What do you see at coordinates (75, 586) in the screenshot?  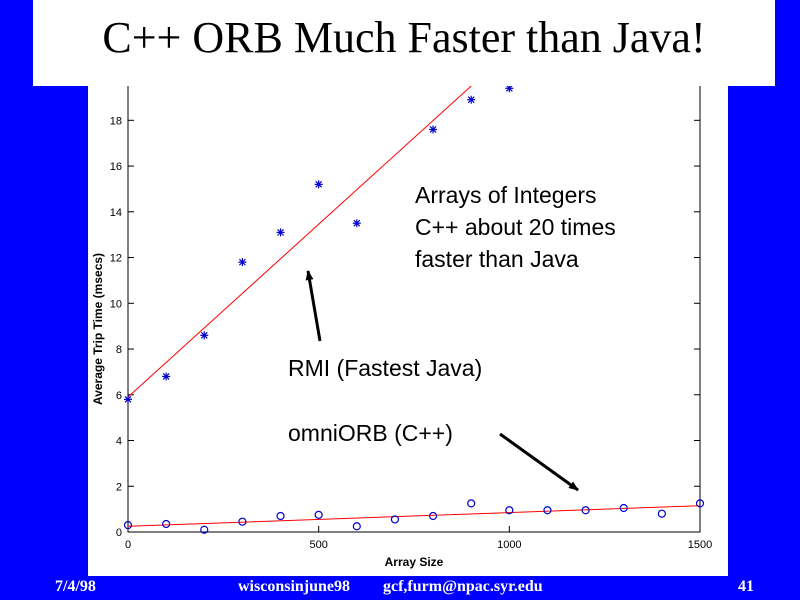 I see `footer-date: 7/4/98` at bounding box center [75, 586].